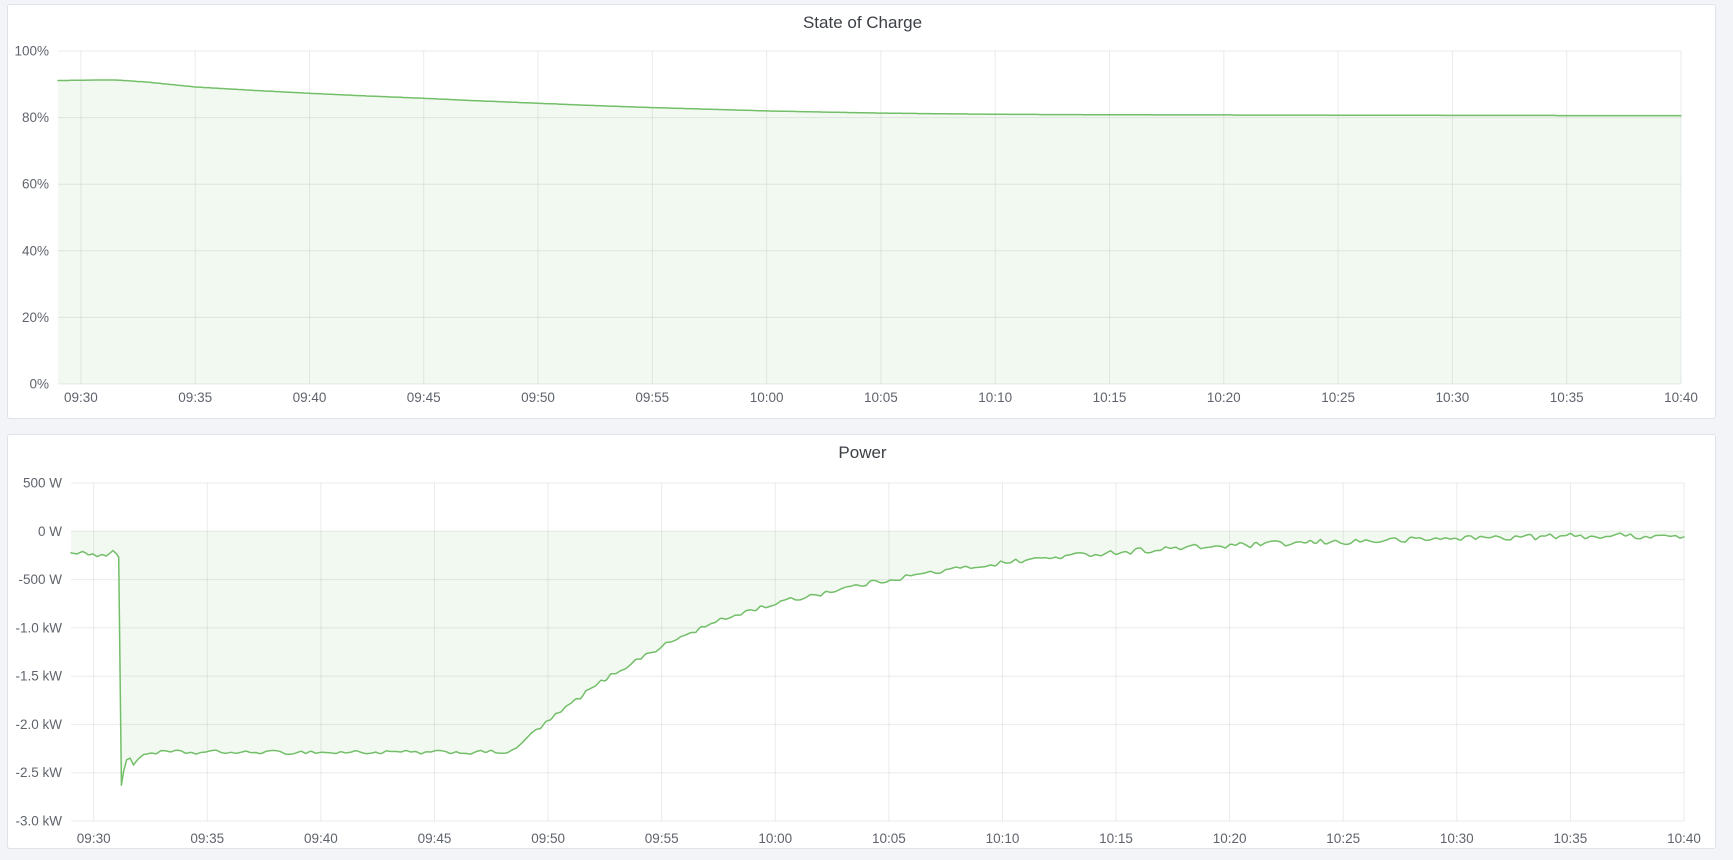  I want to click on y-tick-label: -2.0 kW, so click(38, 724).